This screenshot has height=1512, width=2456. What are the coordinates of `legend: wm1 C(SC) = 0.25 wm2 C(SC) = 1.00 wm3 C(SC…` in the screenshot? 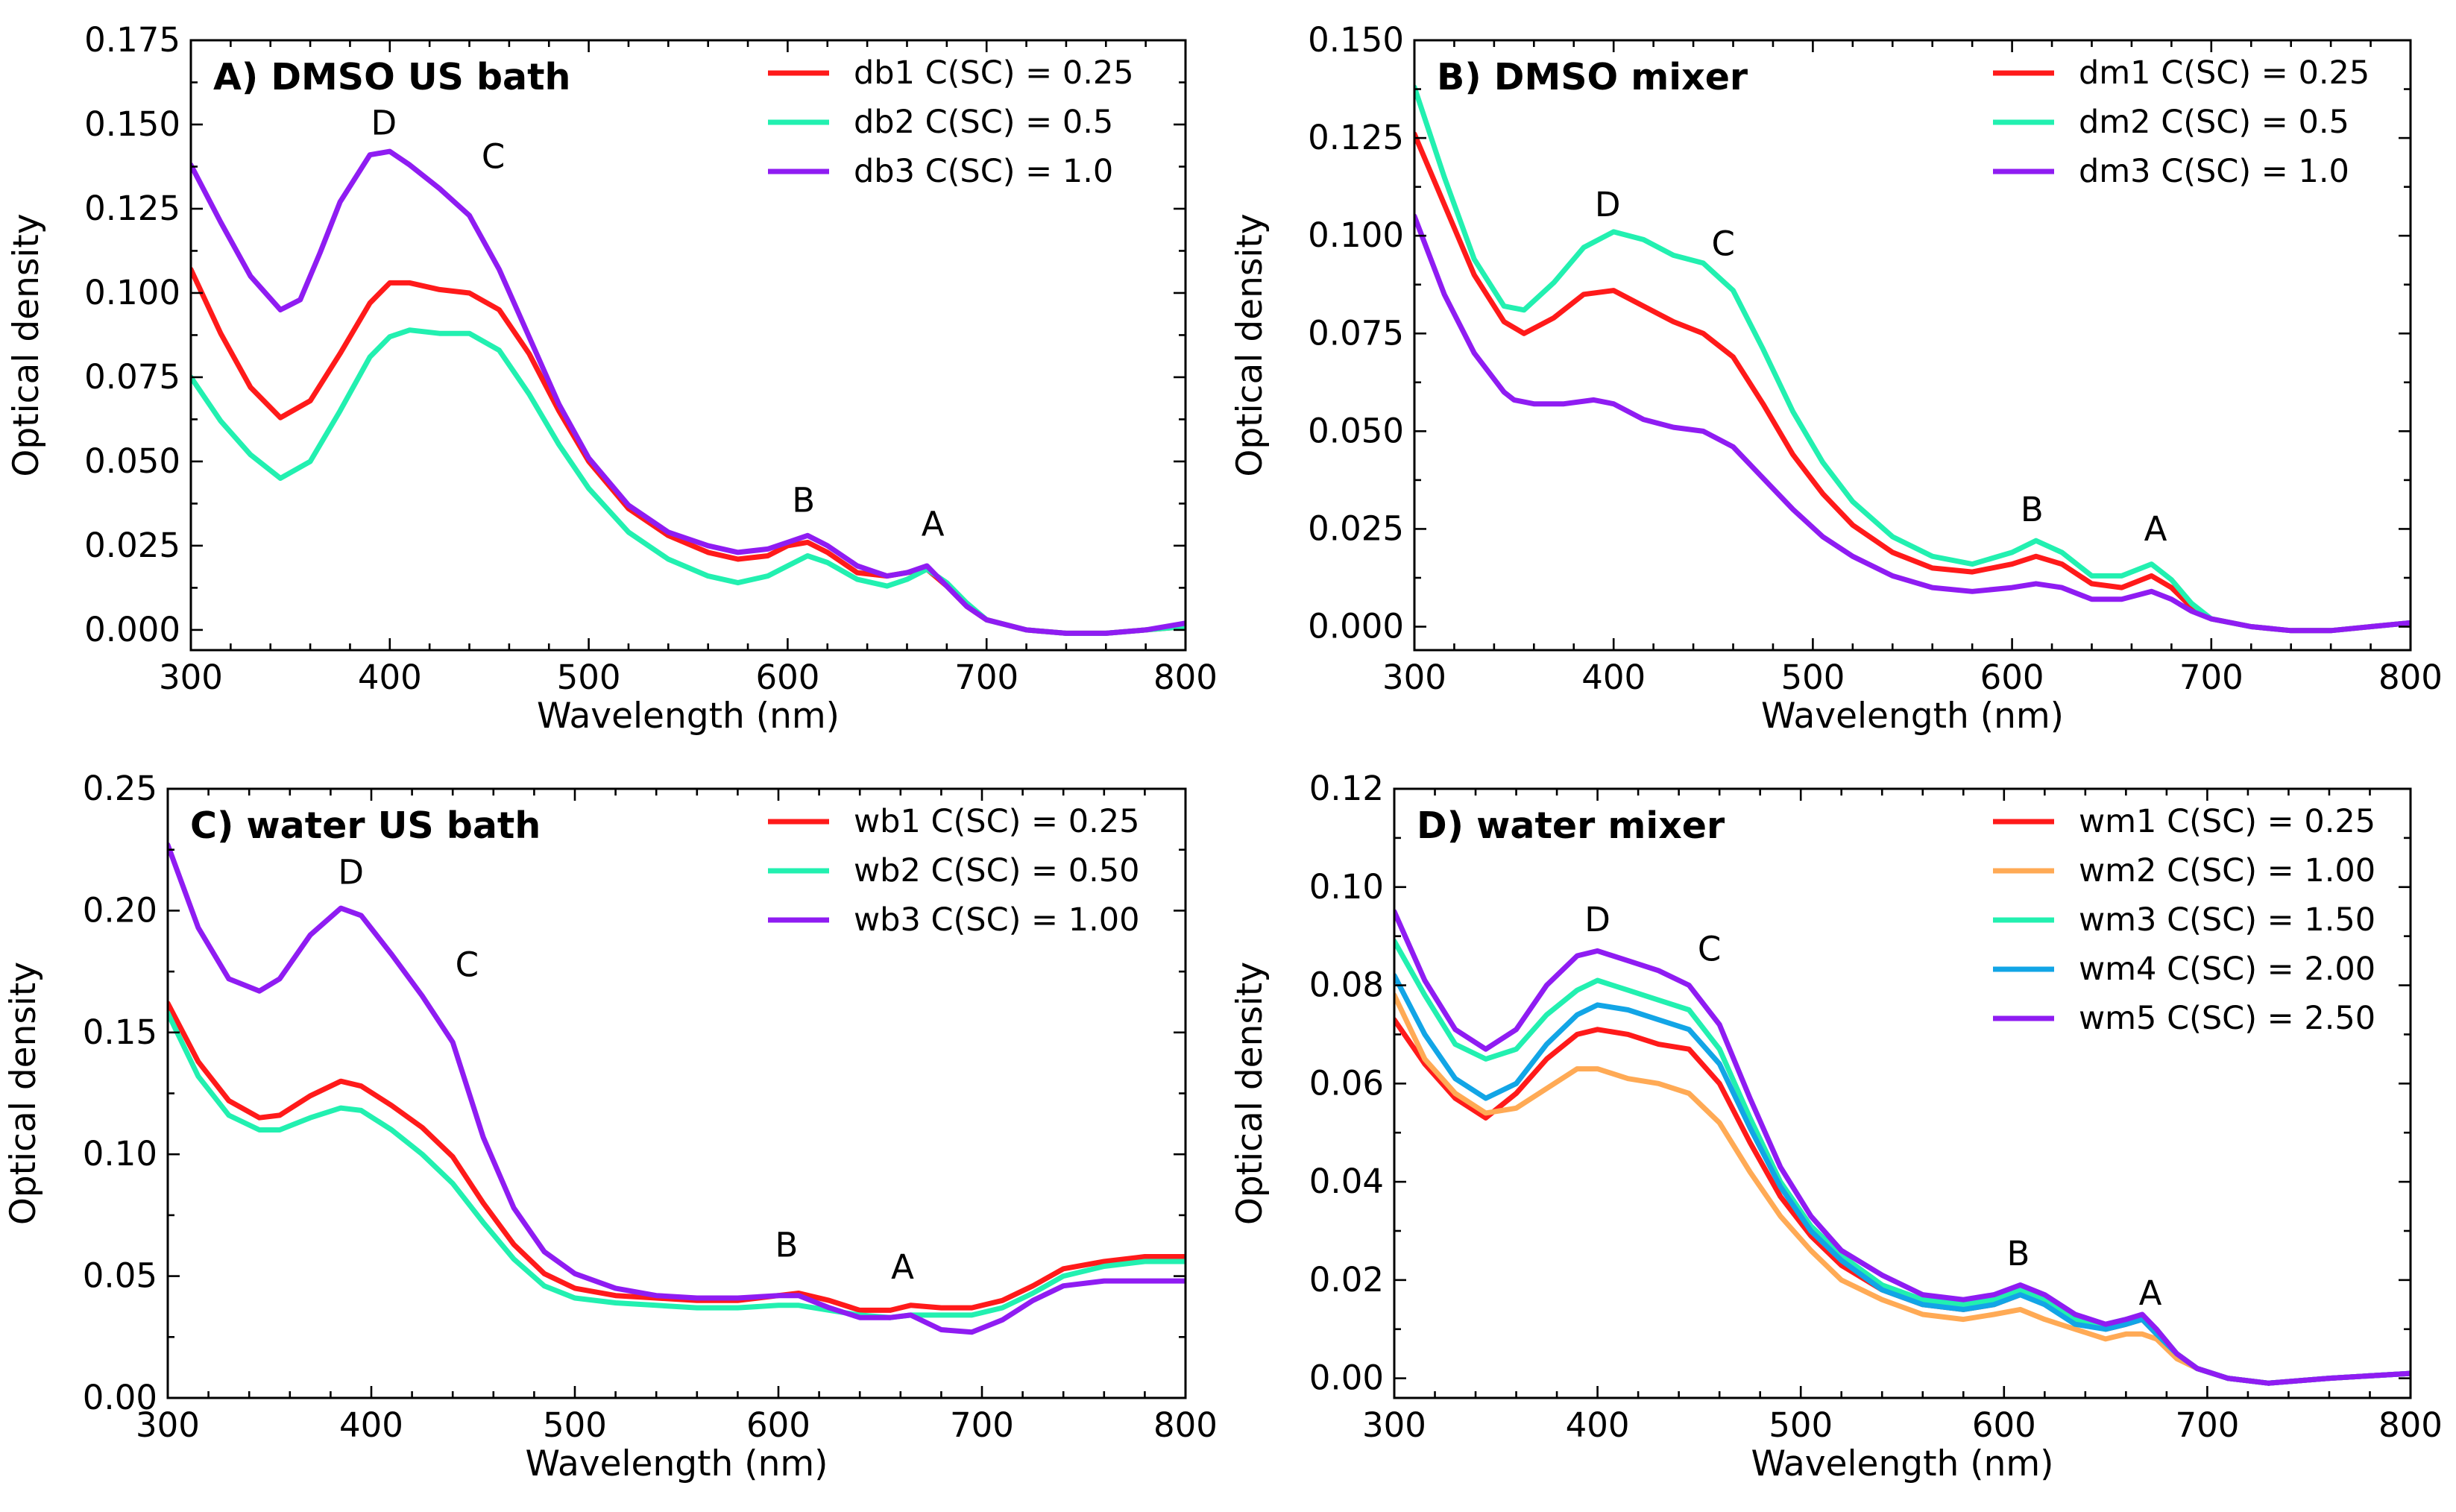 It's located at (2184, 920).